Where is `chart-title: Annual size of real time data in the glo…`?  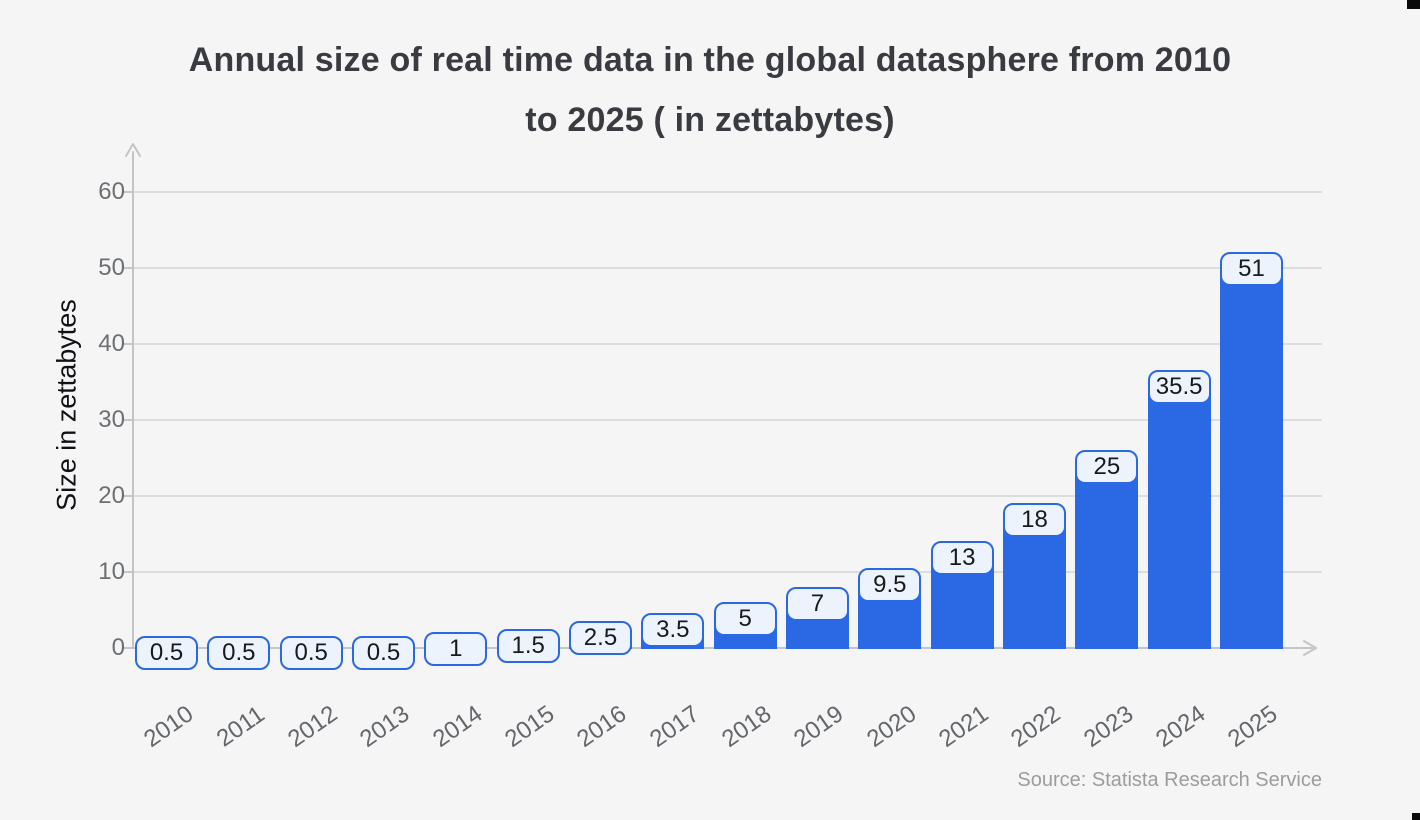
chart-title: Annual size of real time data in the glo… is located at coordinates (710, 90).